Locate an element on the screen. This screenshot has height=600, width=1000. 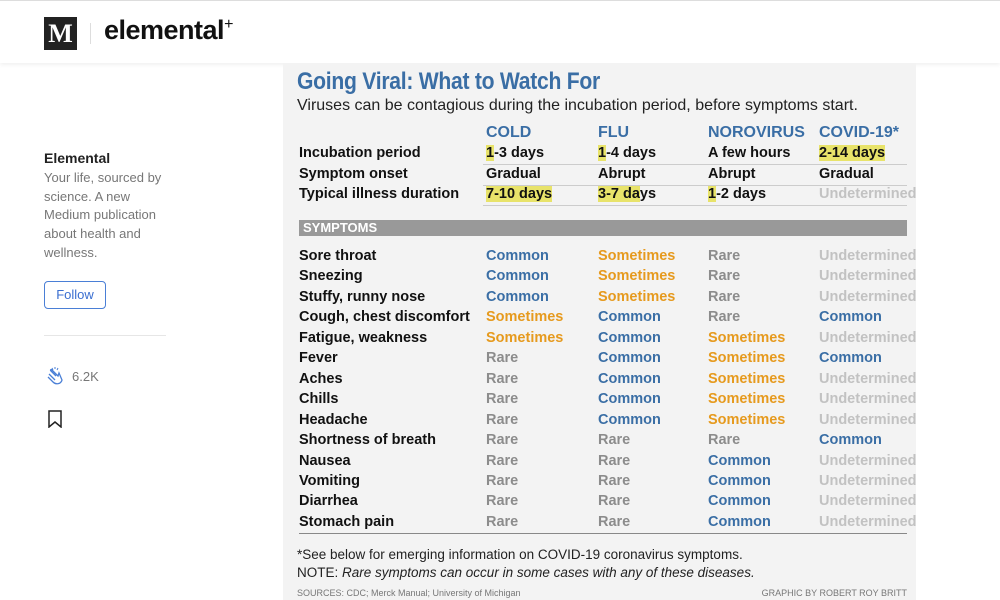
follow-button: Follow is located at coordinates (75, 294).